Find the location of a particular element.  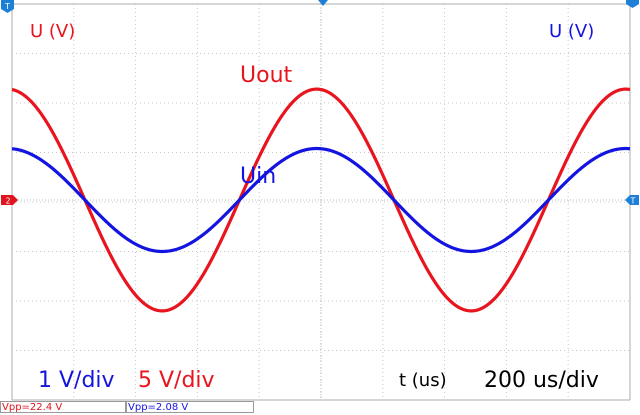

measurement-vpp-ch2: Vpp=22.4 V is located at coordinates (63, 407).